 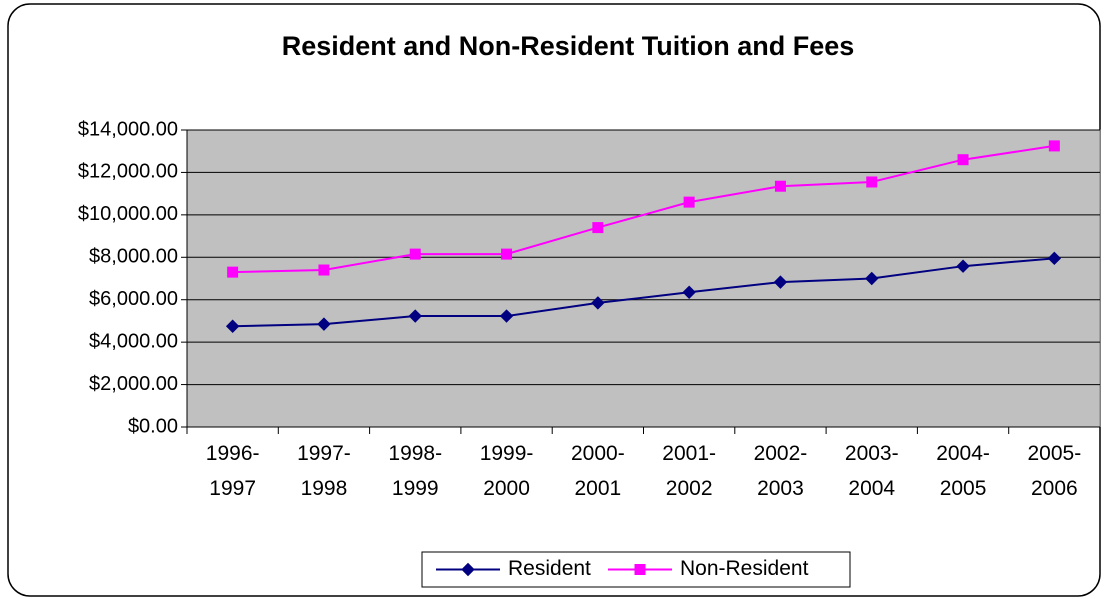 What do you see at coordinates (549, 568) in the screenshot?
I see `legend-label: Resident` at bounding box center [549, 568].